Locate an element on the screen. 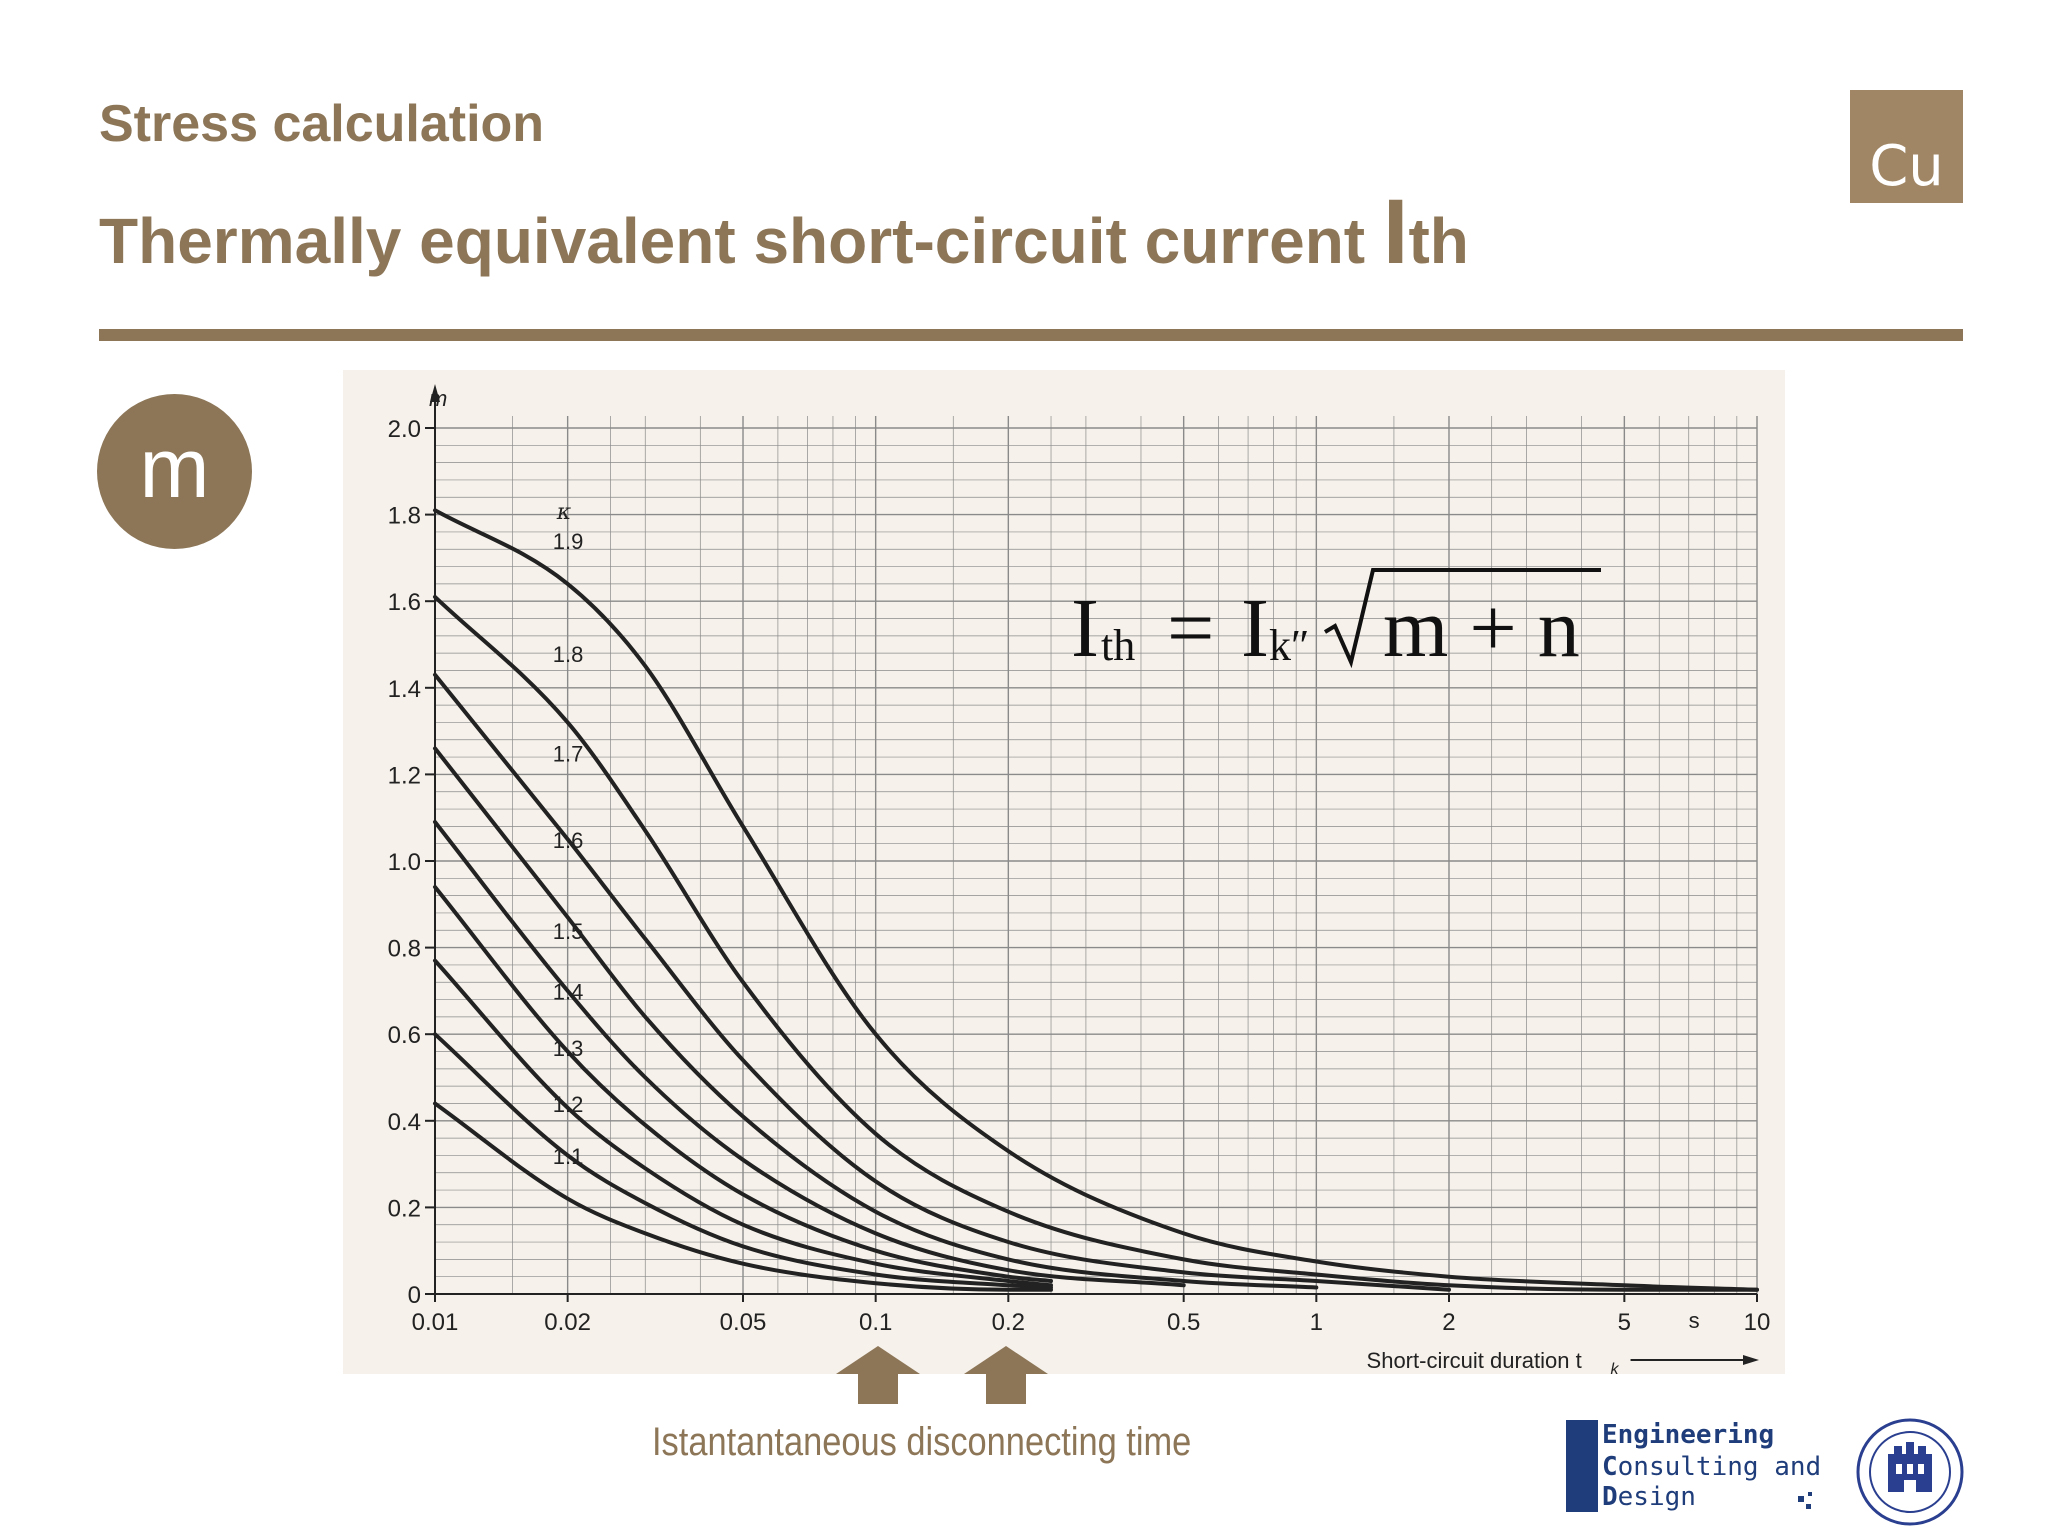  formula-radicand: m + n is located at coordinates (1481, 628).